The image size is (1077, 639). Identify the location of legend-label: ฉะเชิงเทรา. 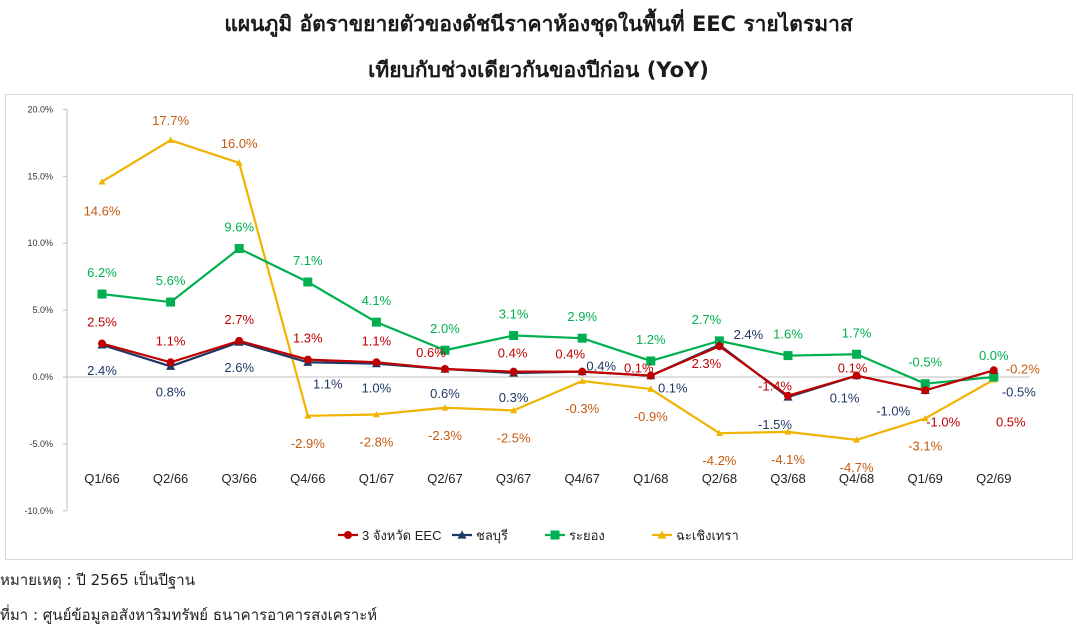
(707, 535).